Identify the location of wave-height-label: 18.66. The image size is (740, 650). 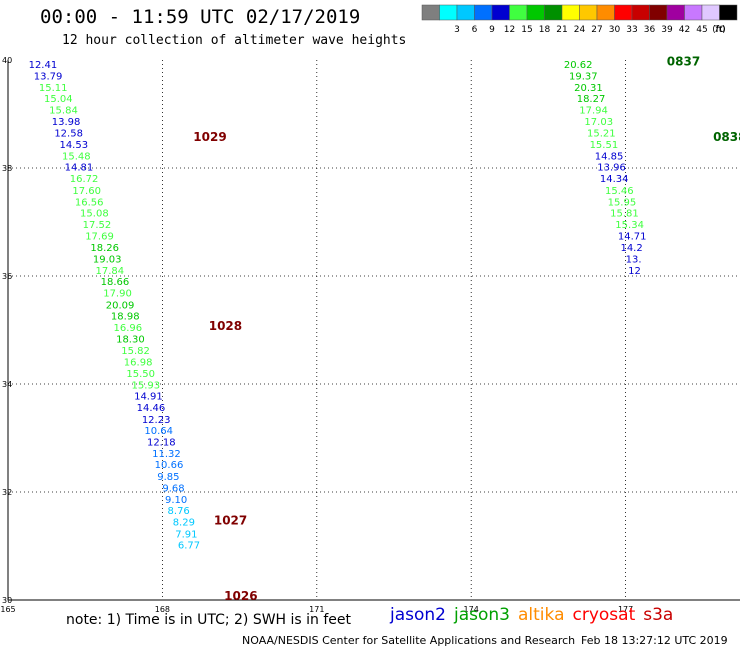
(115, 282).